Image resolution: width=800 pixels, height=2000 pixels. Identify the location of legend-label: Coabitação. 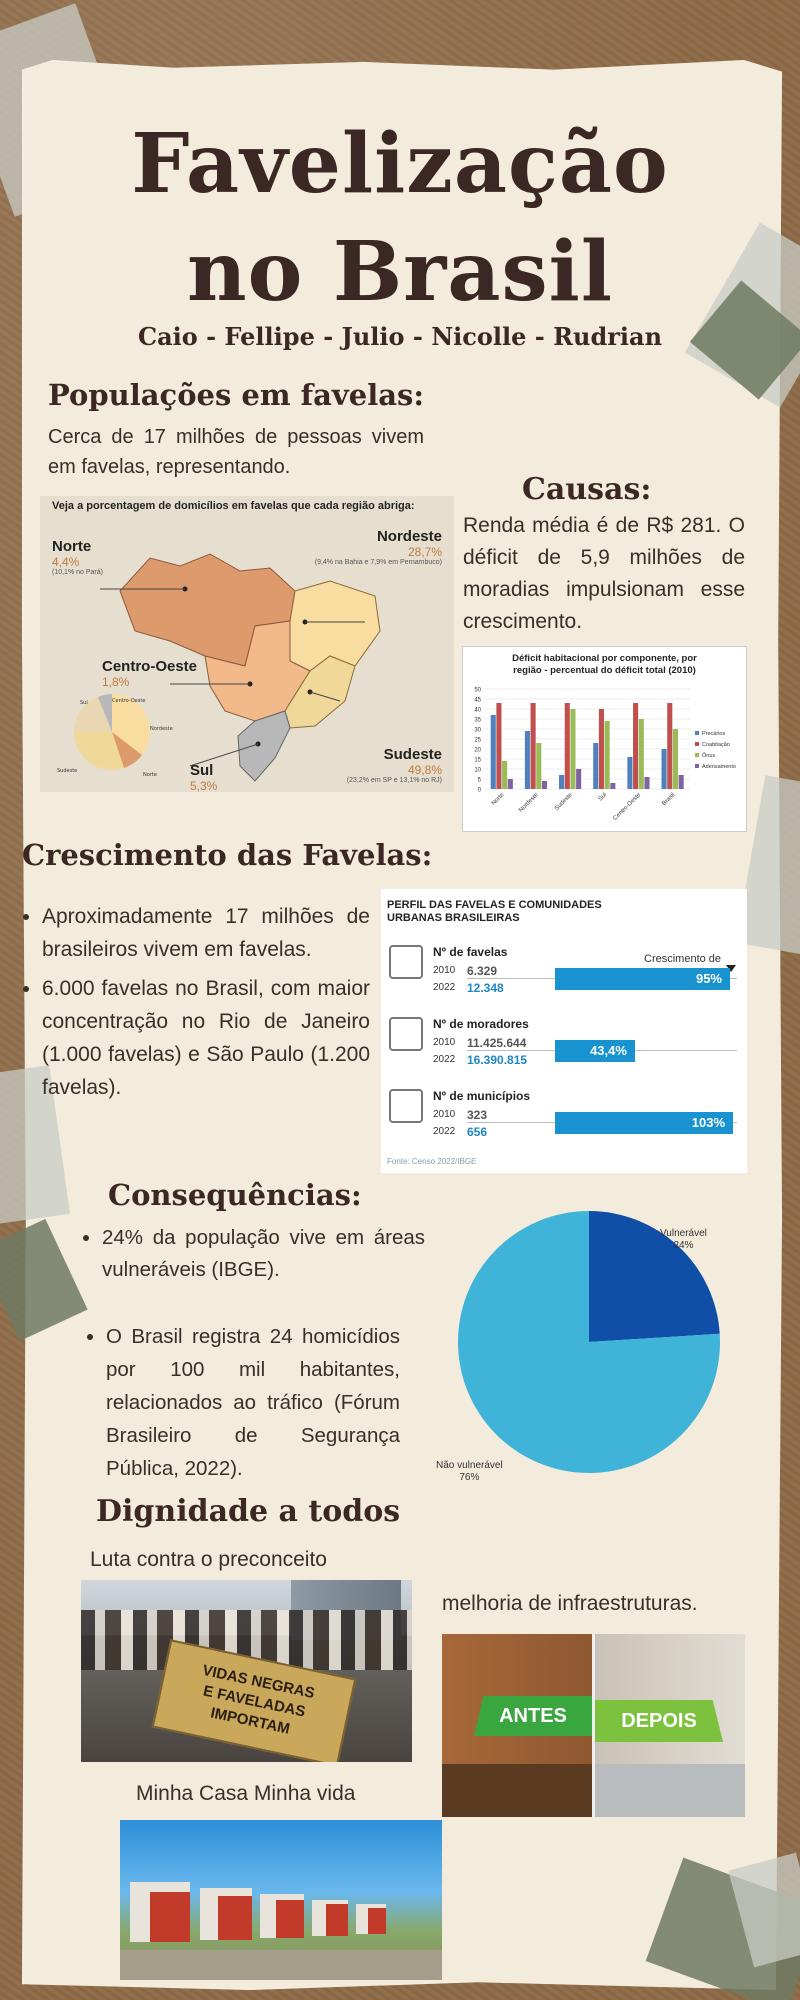
(716, 745).